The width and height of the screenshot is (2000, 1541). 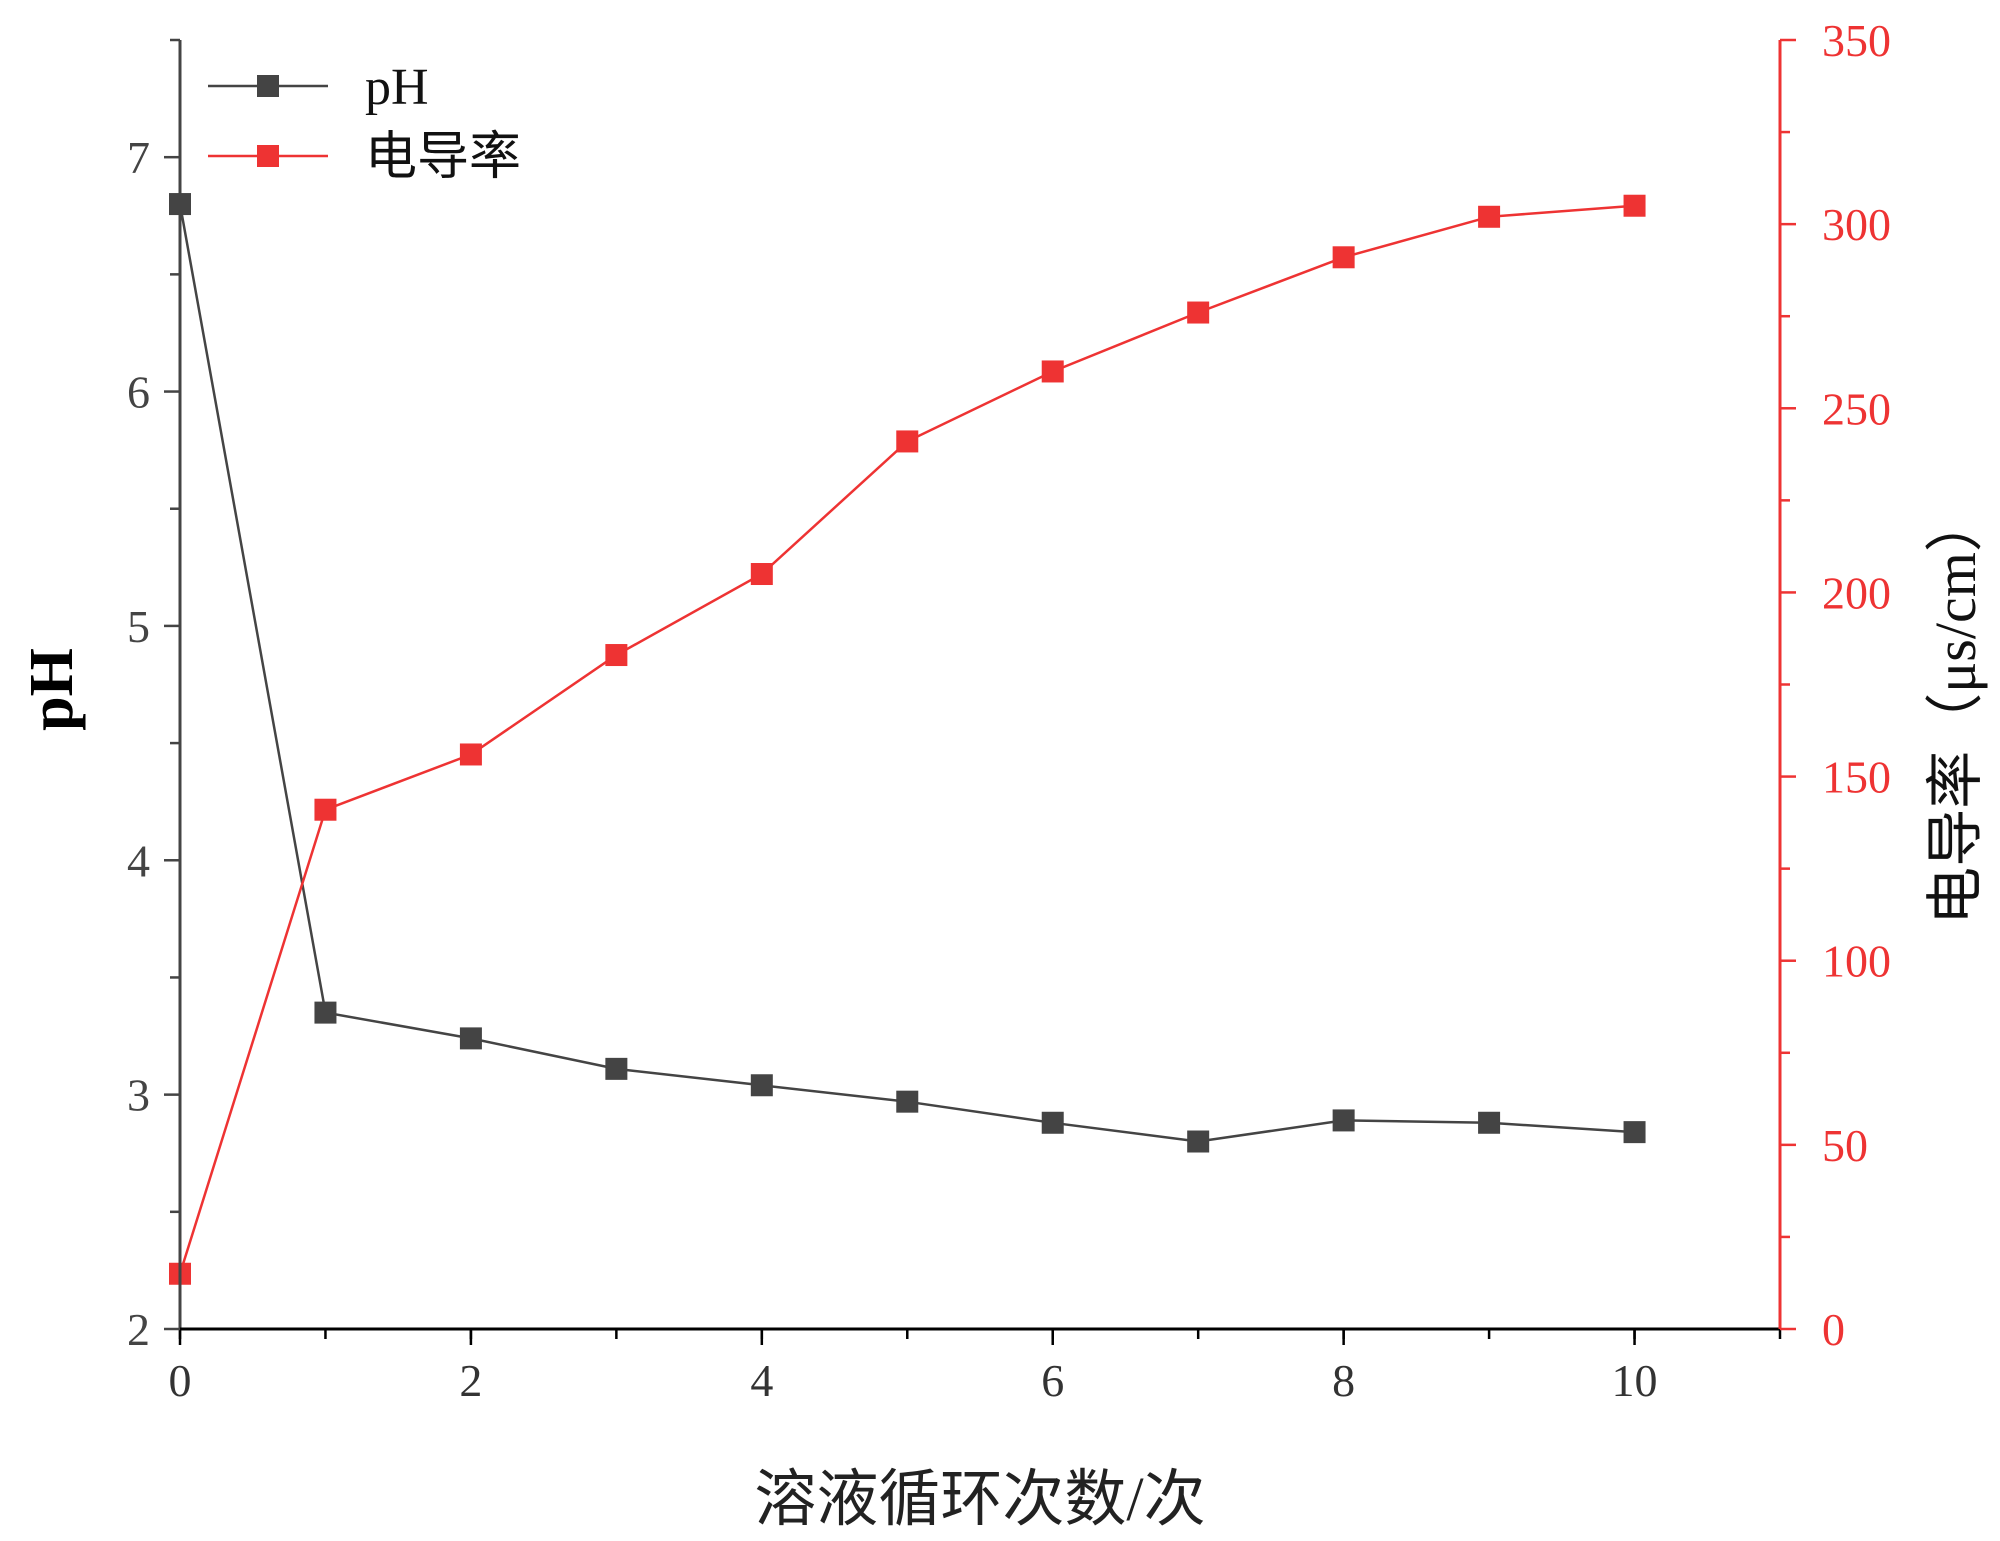 I want to click on legend-label: pH, so click(x=397, y=87).